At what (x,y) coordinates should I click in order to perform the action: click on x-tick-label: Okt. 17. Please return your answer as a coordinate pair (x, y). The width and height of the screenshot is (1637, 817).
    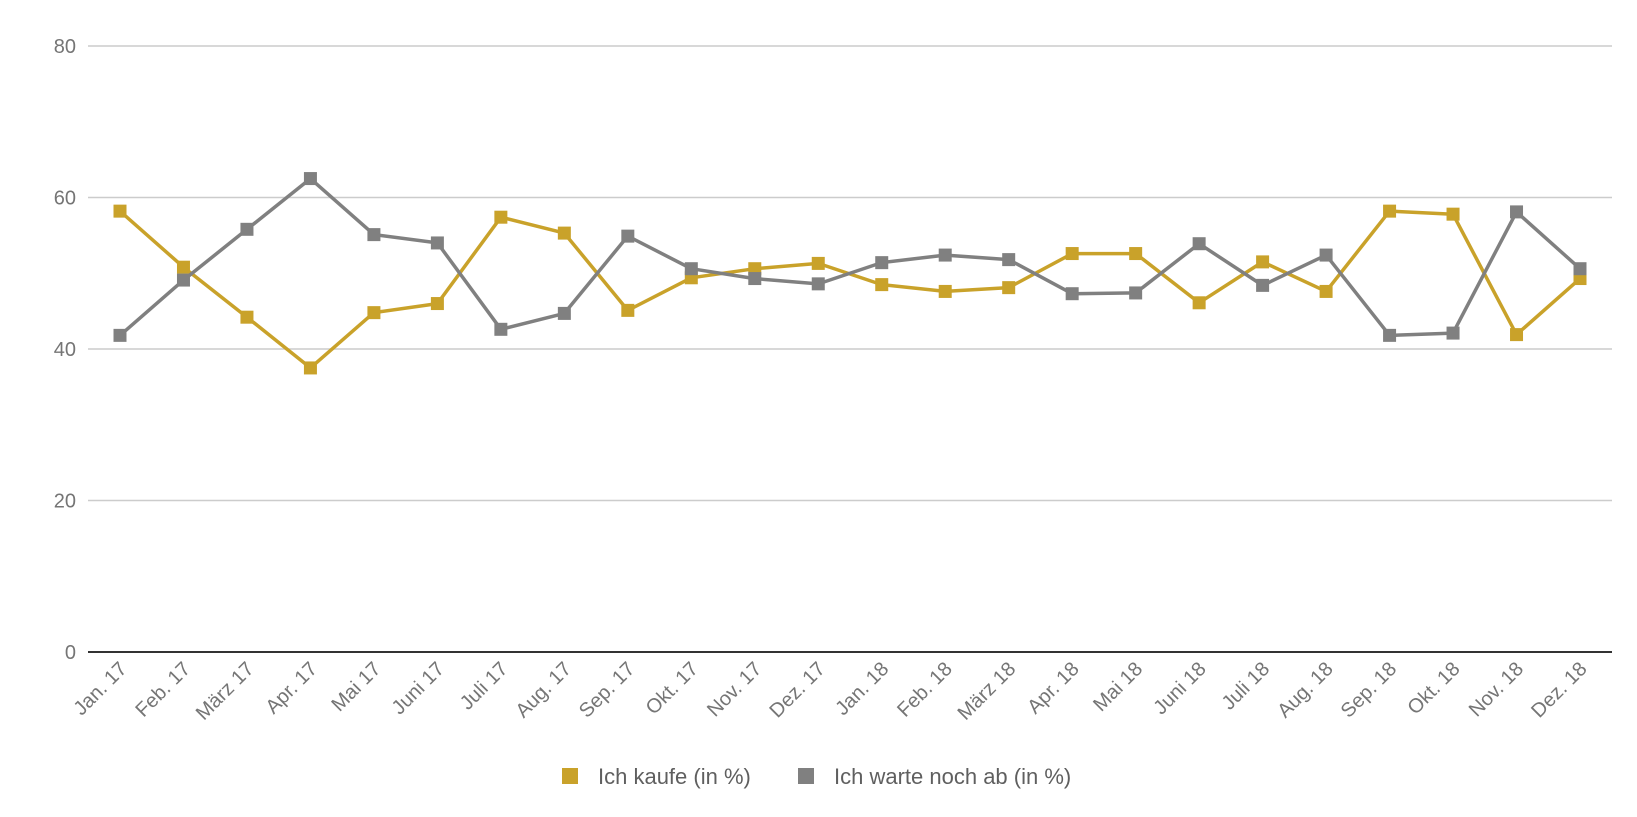
    Looking at the image, I should click on (672, 688).